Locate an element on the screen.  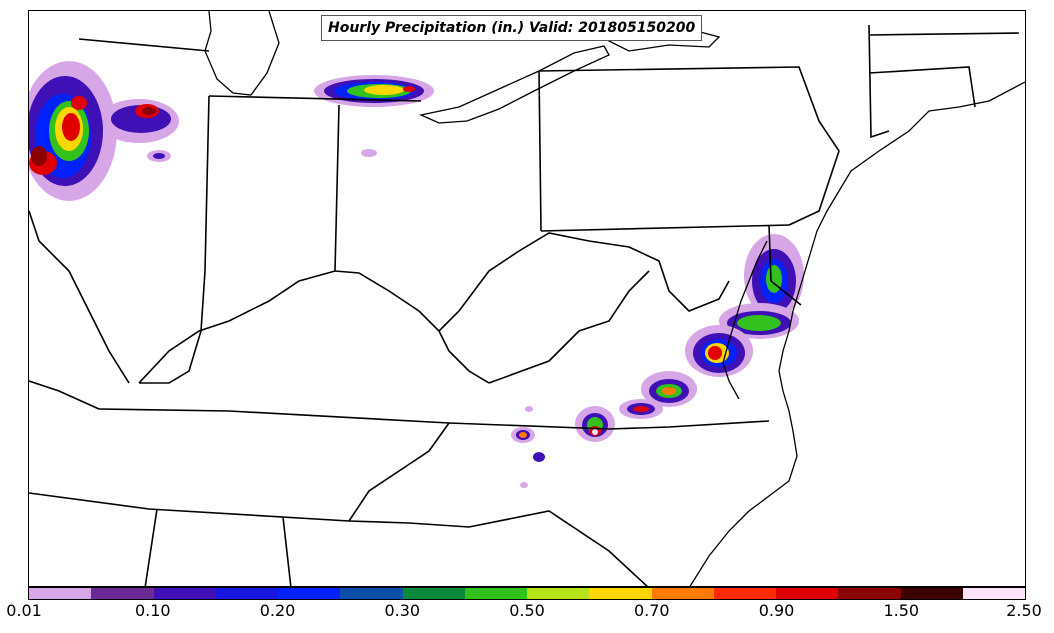
colorbar-tick-label: 0.01 is located at coordinates (24, 610).